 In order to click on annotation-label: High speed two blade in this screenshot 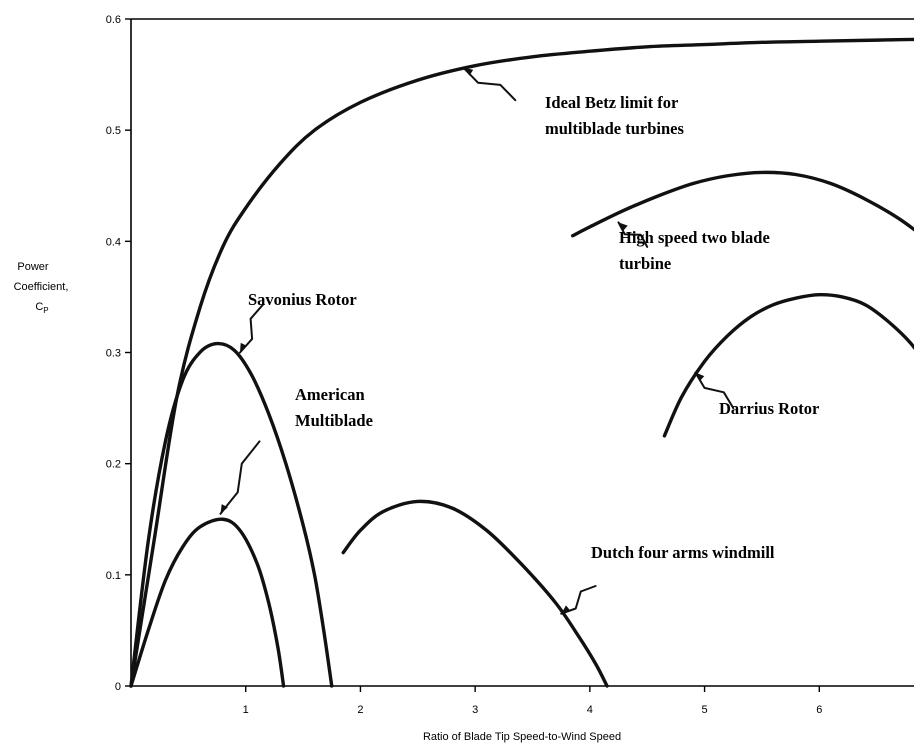, I will do `click(694, 237)`.